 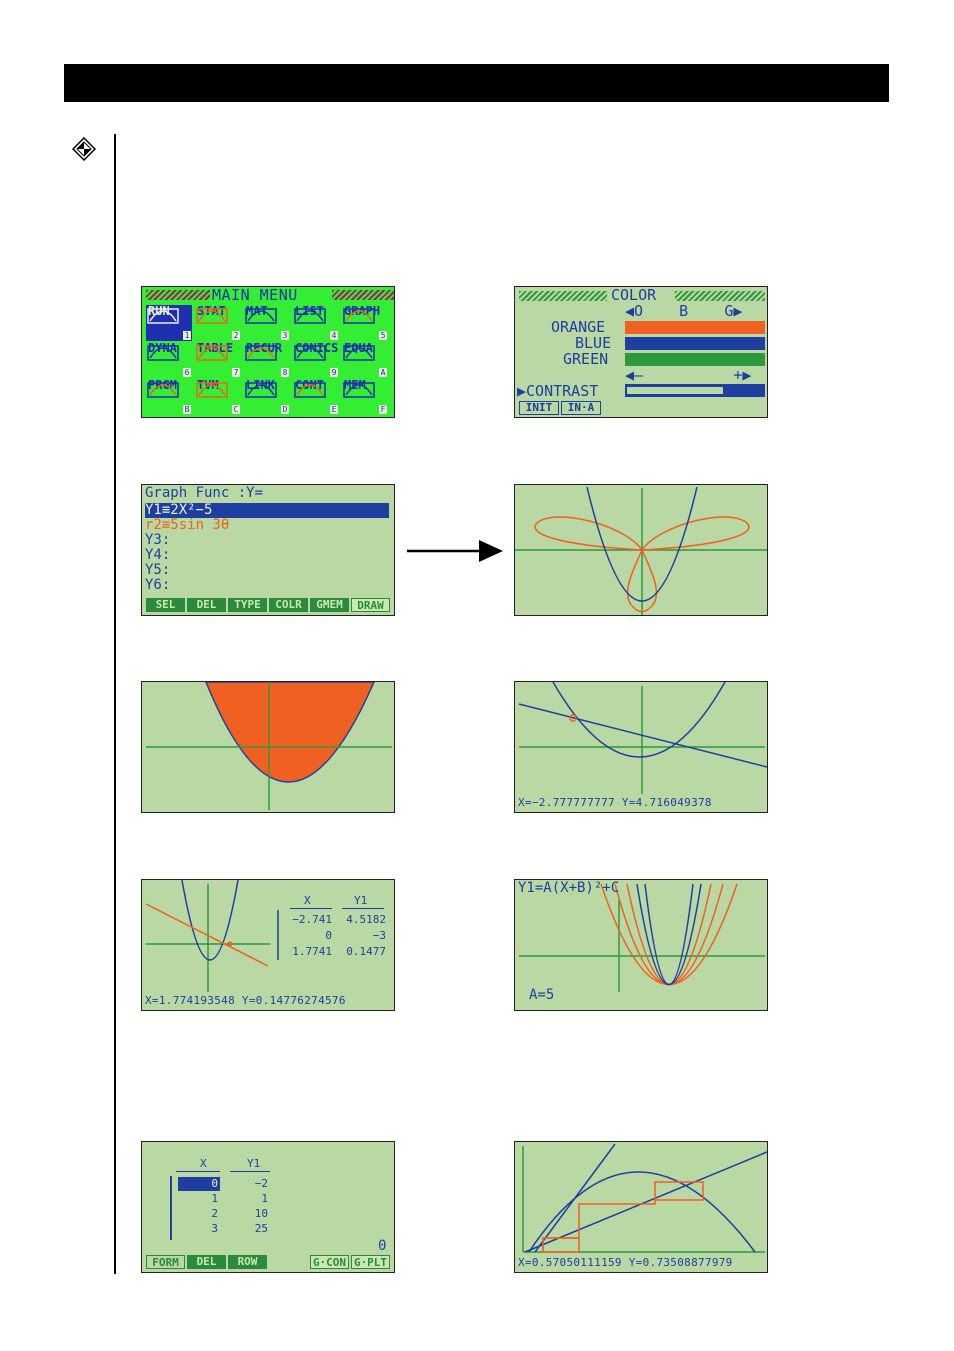 I want to click on colr-key: COLR, so click(x=288, y=605).